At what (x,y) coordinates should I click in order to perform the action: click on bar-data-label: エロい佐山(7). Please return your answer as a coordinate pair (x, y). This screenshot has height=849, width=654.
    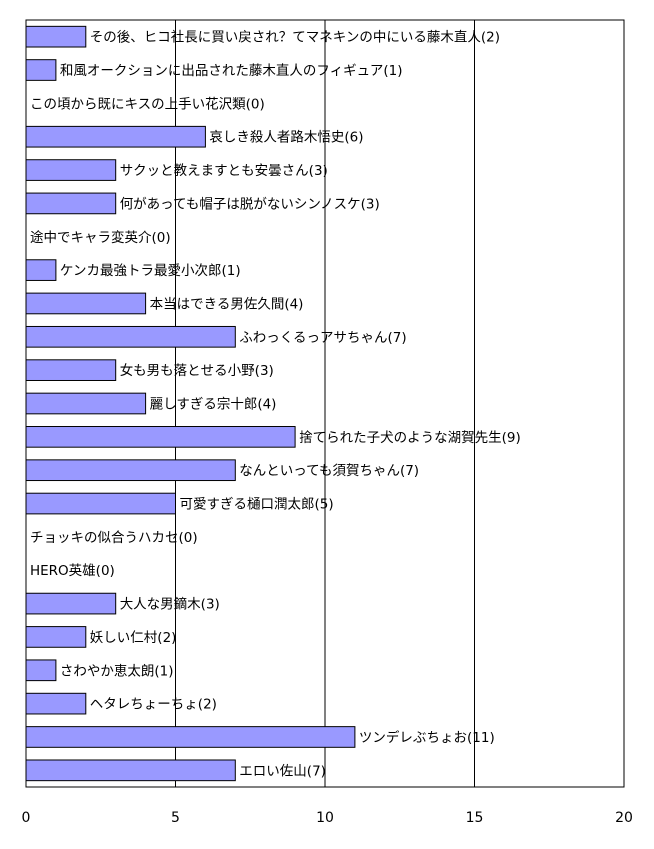
    Looking at the image, I should click on (282, 771).